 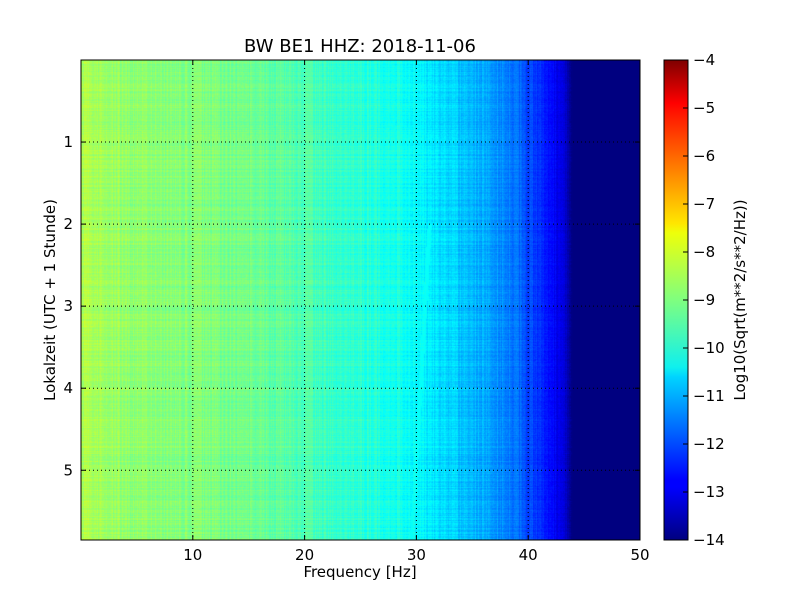 What do you see at coordinates (360, 46) in the screenshot?
I see `chart-title: BW BE1 HHZ: 2018-11-06` at bounding box center [360, 46].